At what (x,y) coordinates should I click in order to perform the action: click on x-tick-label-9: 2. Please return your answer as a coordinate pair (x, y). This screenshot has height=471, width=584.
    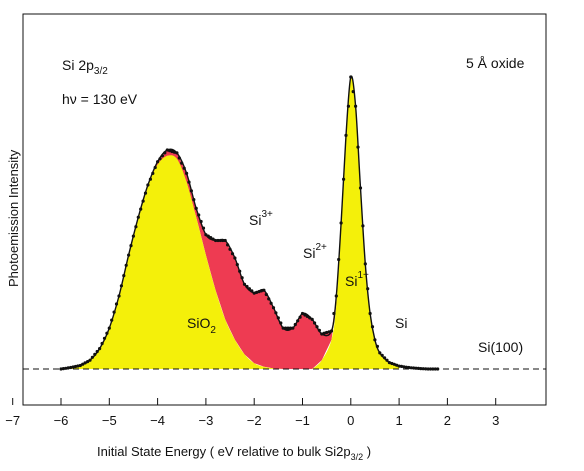
    Looking at the image, I should click on (447, 420).